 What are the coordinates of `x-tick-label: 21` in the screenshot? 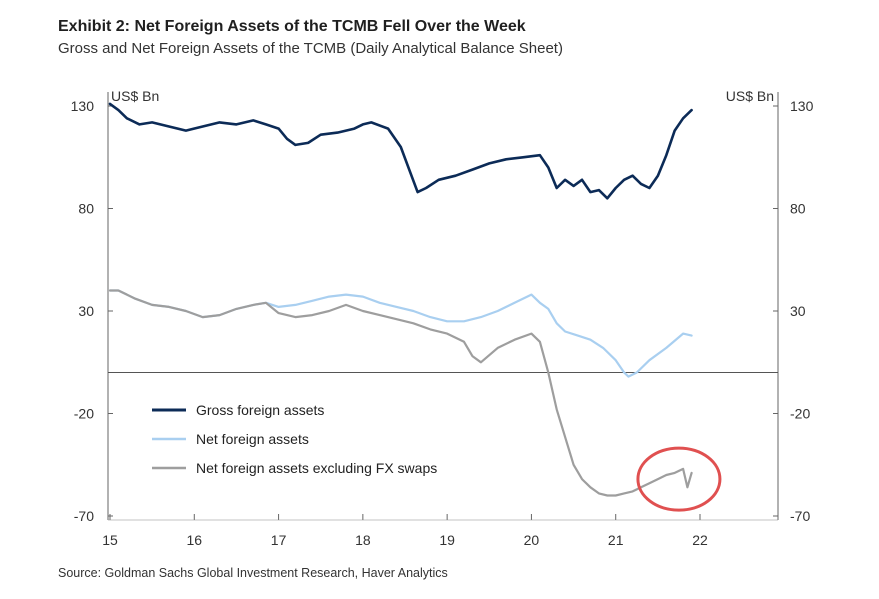 It's located at (616, 540).